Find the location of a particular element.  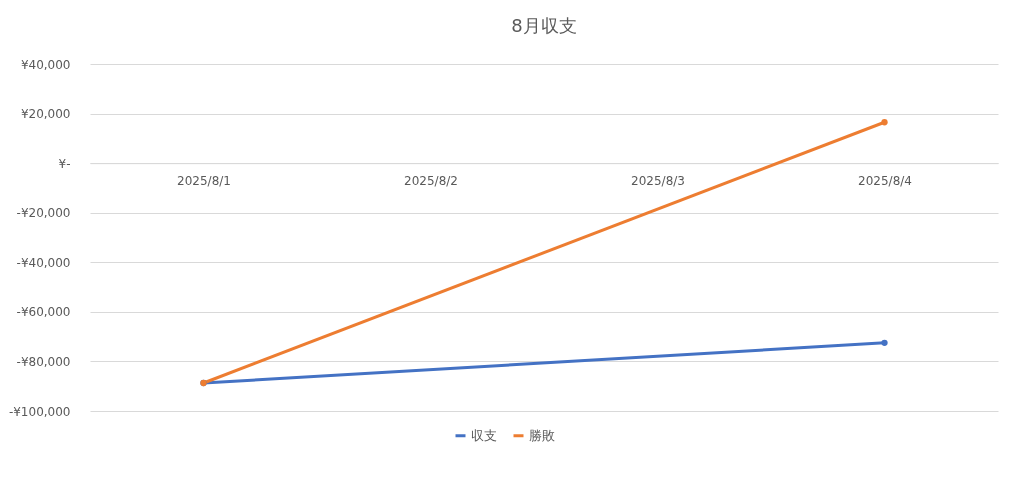

y-tick-label: ¥20,000 is located at coordinates (45, 114).